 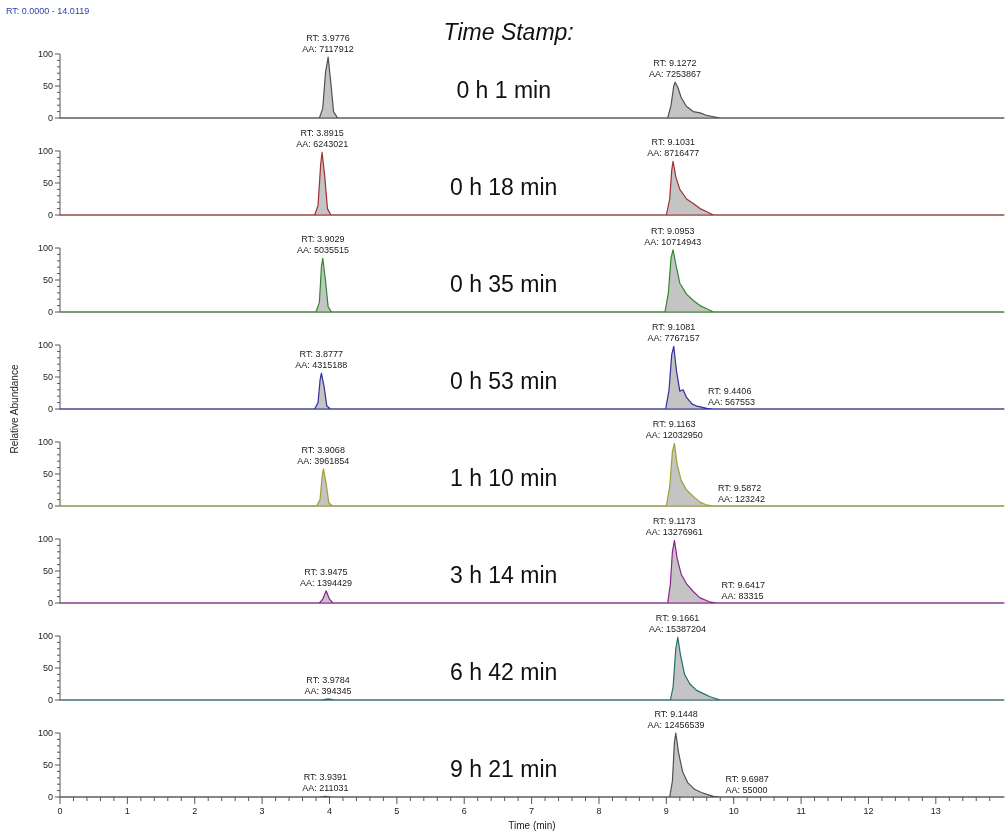 I want to click on text: 1 h 10 min, so click(x=503, y=478).